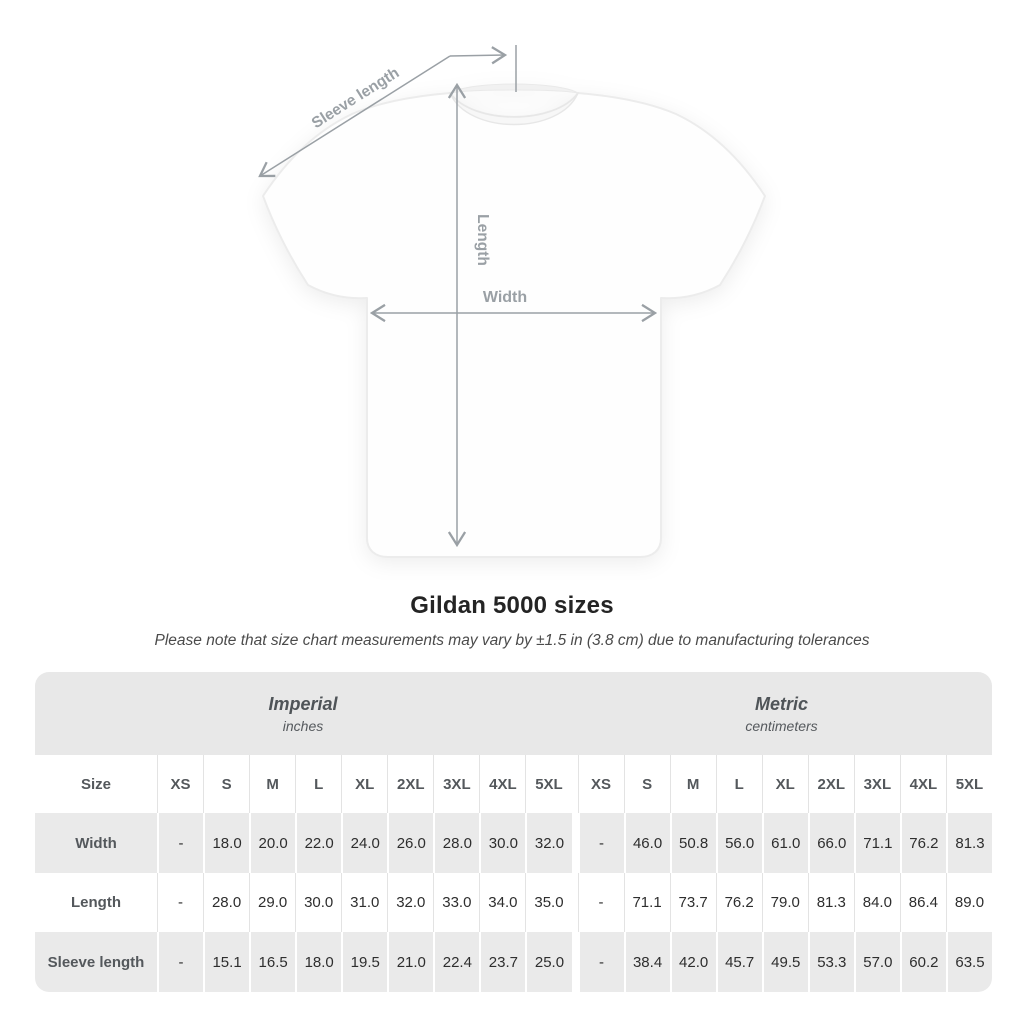 The image size is (1024, 1024). Describe the element at coordinates (784, 843) in the screenshot. I see `measurement-value-cell: 61.0` at that location.